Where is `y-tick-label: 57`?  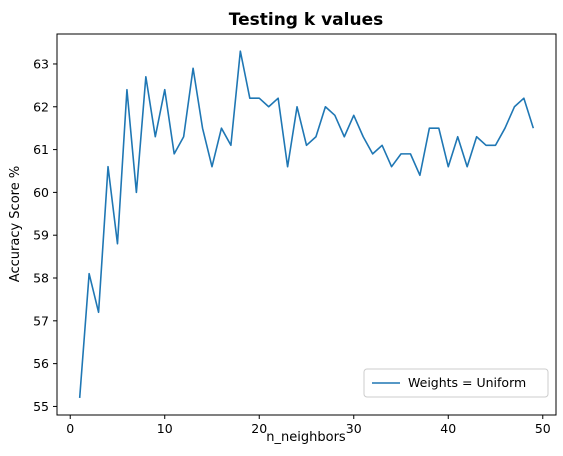
y-tick-label: 57 is located at coordinates (41, 320).